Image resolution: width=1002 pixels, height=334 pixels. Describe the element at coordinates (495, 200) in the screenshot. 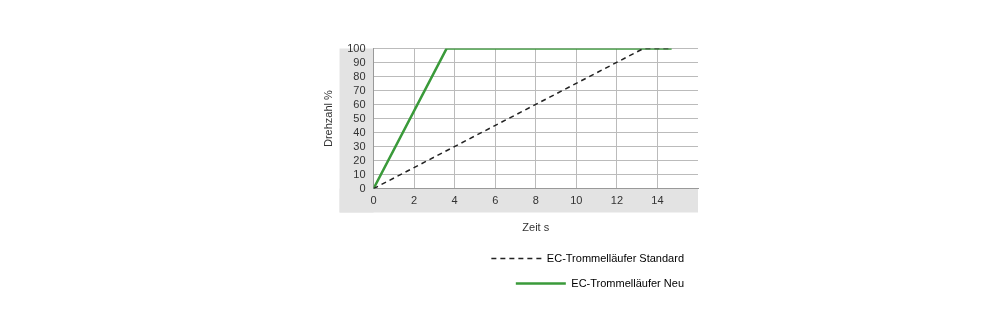

I see `x-tick-label: 6` at that location.